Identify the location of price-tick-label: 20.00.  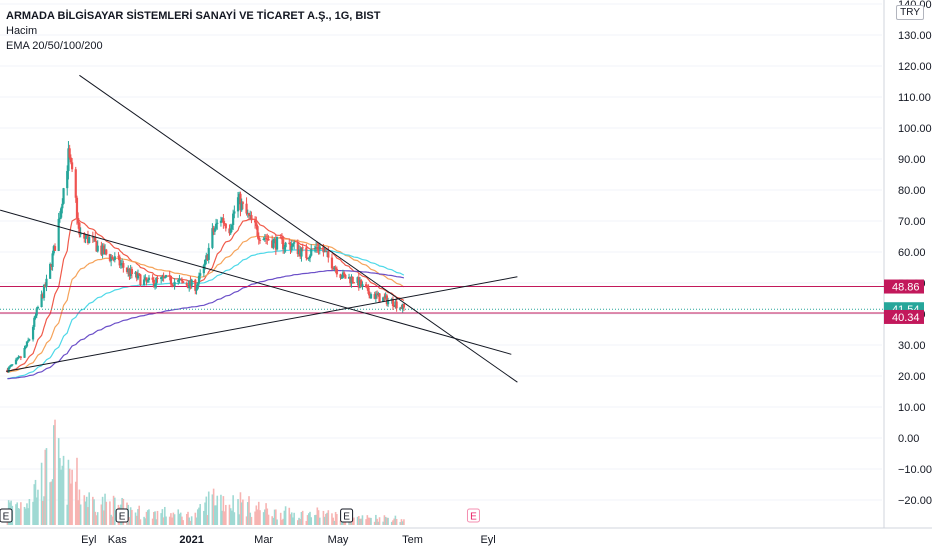
(912, 377).